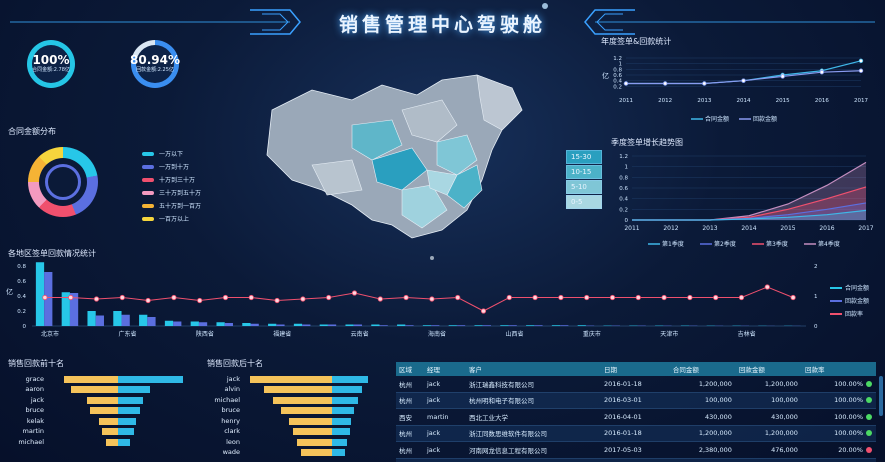 The image size is (885, 462). Describe the element at coordinates (584, 157) in the screenshot. I see `map-legend-item: 15-30` at that location.